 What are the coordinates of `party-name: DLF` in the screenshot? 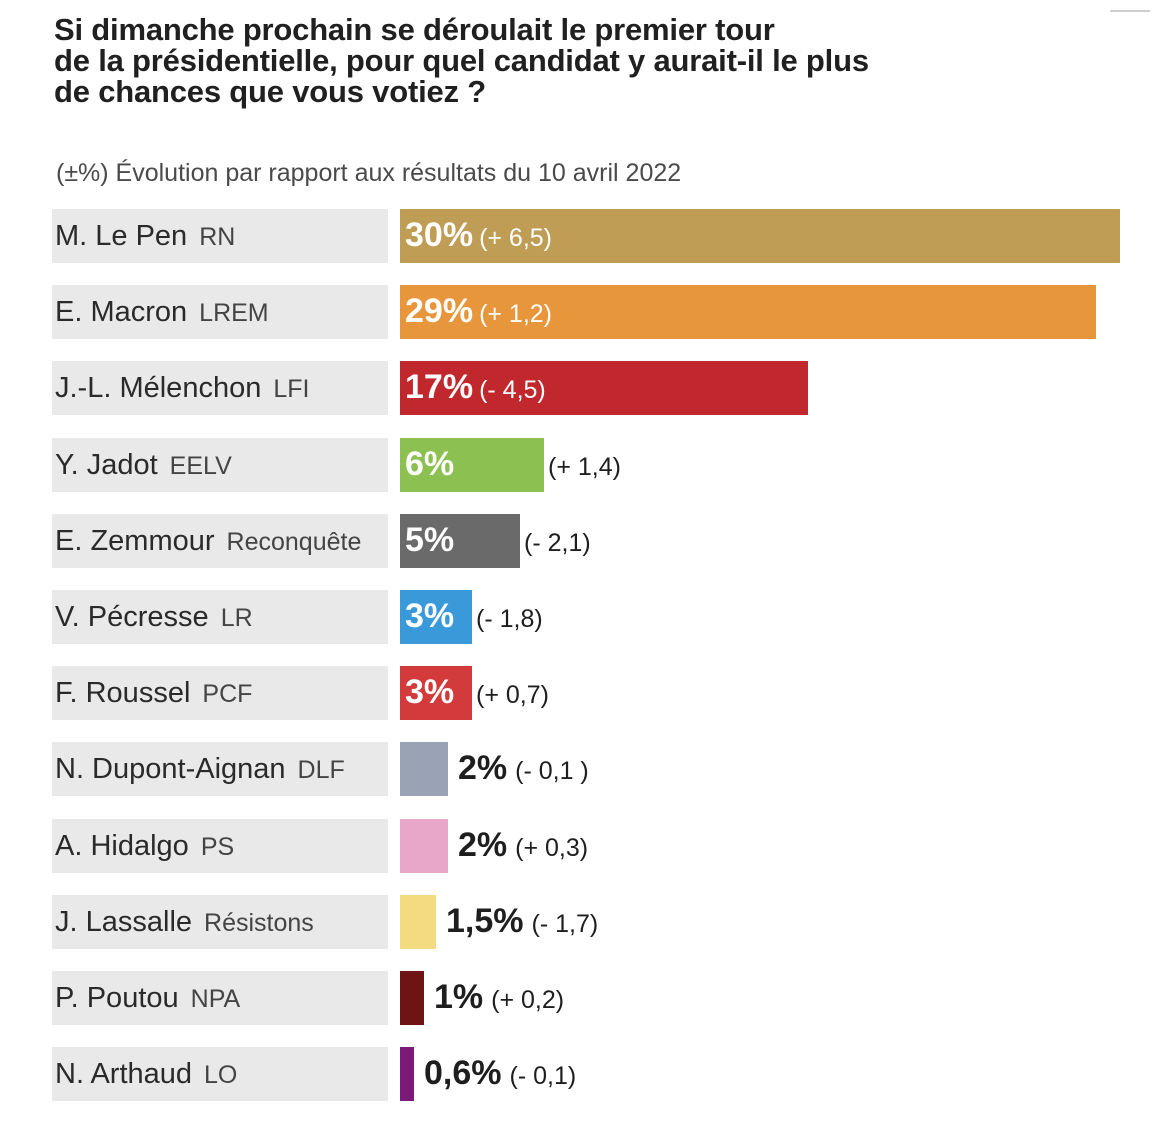 It's located at (321, 770).